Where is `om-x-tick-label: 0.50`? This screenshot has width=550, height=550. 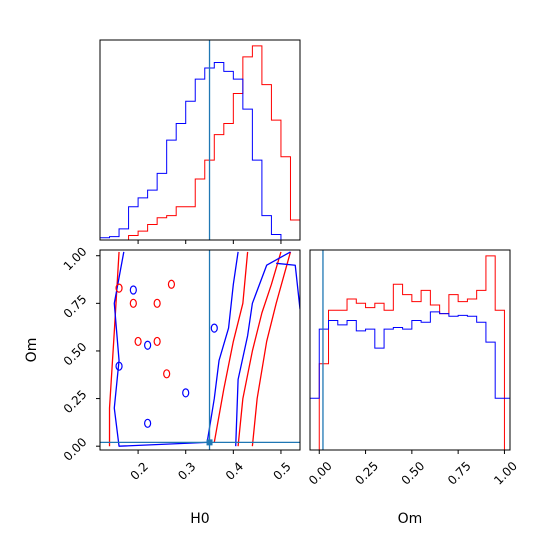
om-x-tick-label: 0.50 is located at coordinates (413, 473).